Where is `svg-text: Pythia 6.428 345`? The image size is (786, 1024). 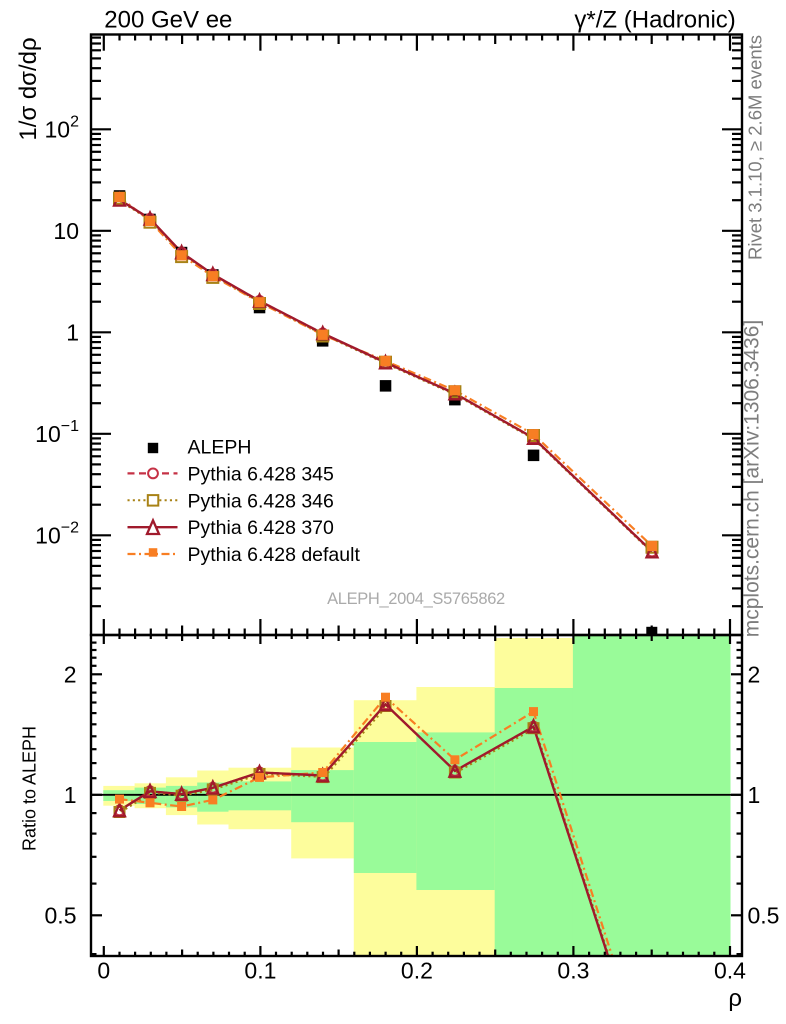
svg-text: Pythia 6.428 345 is located at coordinates (261, 474).